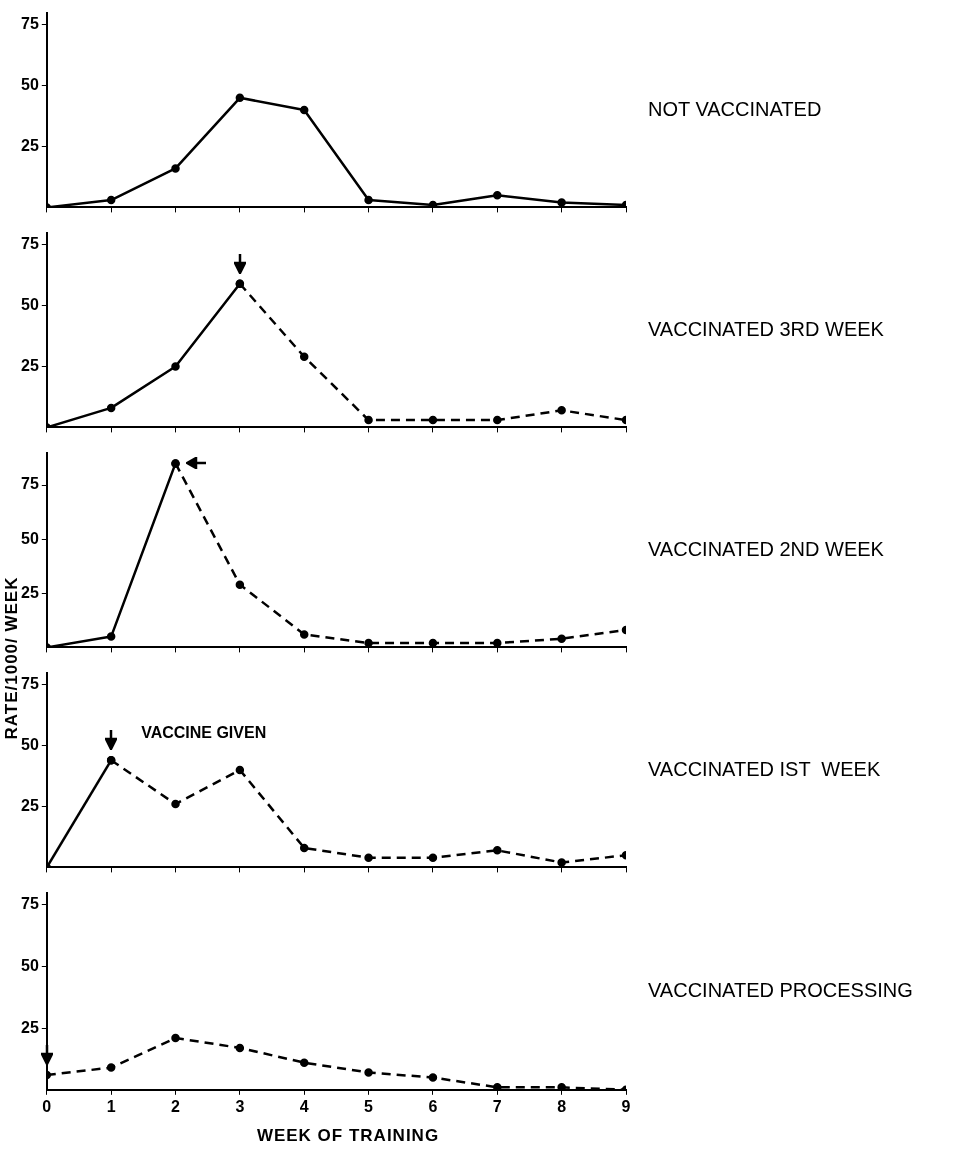 The height and width of the screenshot is (1170, 974). What do you see at coordinates (204, 733) in the screenshot?
I see `annotation: VACCINE GIVEN` at bounding box center [204, 733].